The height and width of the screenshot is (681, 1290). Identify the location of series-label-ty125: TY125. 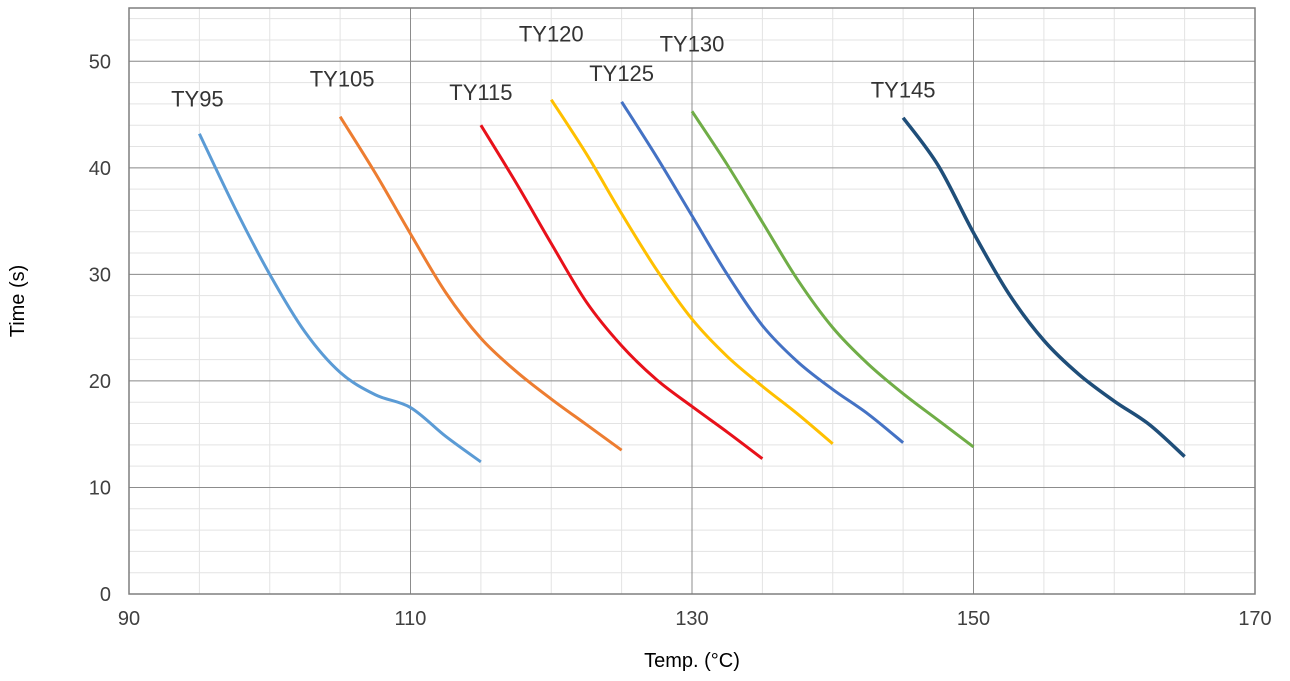
(621, 73).